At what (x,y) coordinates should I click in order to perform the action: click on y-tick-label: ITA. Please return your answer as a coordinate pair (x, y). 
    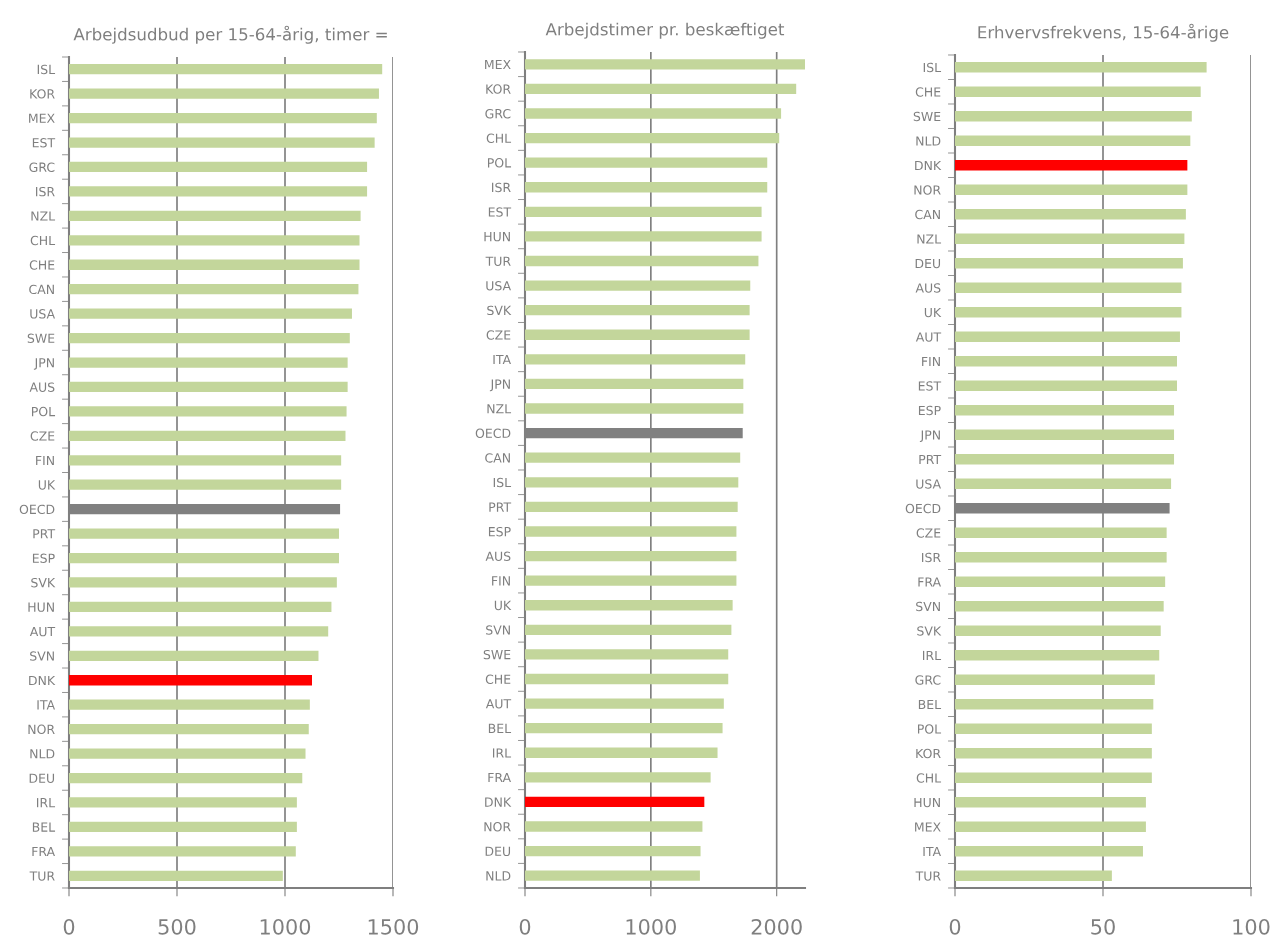
    Looking at the image, I should click on (502, 359).